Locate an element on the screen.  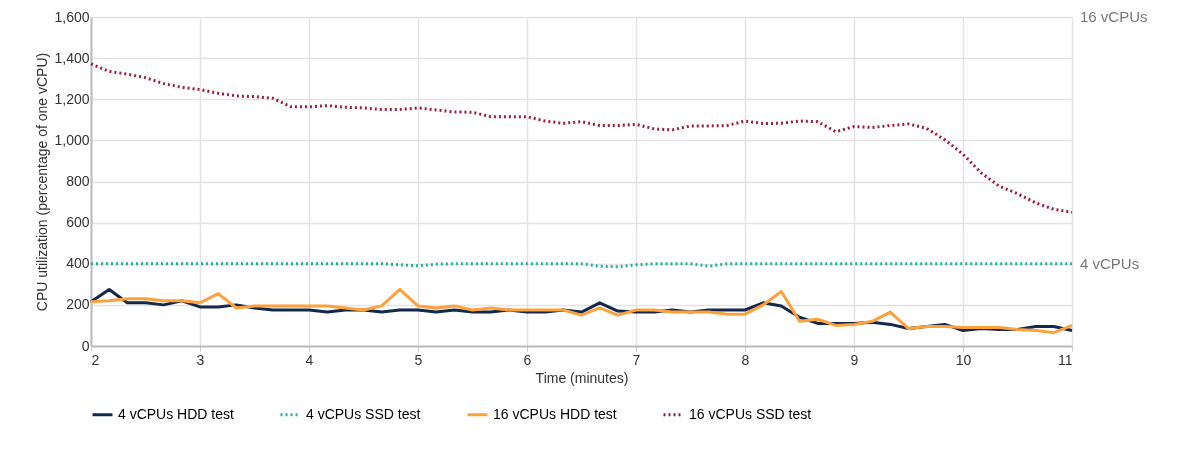
x-tick-label: 9 is located at coordinates (854, 359).